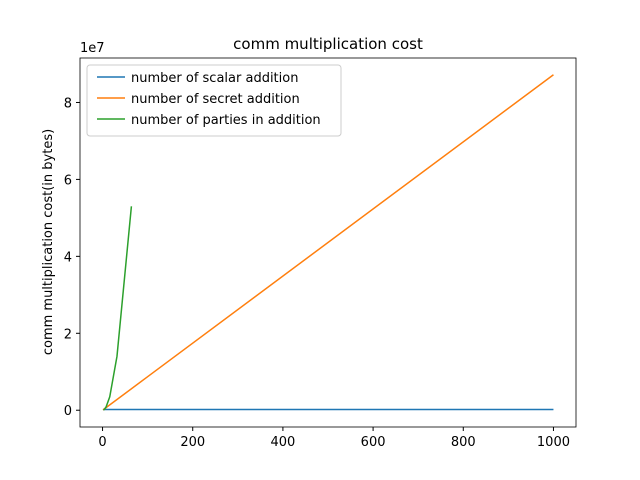  I want to click on legend-label: number of secret addition, so click(215, 99).